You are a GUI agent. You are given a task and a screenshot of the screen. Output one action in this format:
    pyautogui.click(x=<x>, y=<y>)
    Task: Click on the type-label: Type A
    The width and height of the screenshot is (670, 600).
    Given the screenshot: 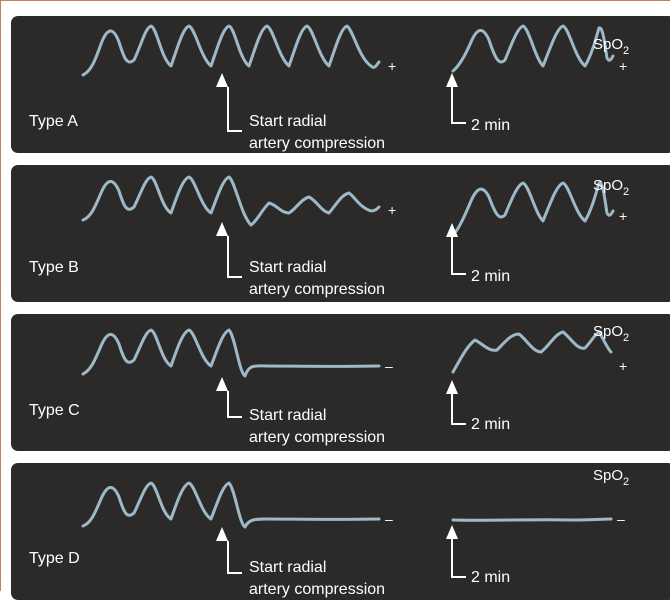 What is the action you would take?
    pyautogui.click(x=53, y=121)
    